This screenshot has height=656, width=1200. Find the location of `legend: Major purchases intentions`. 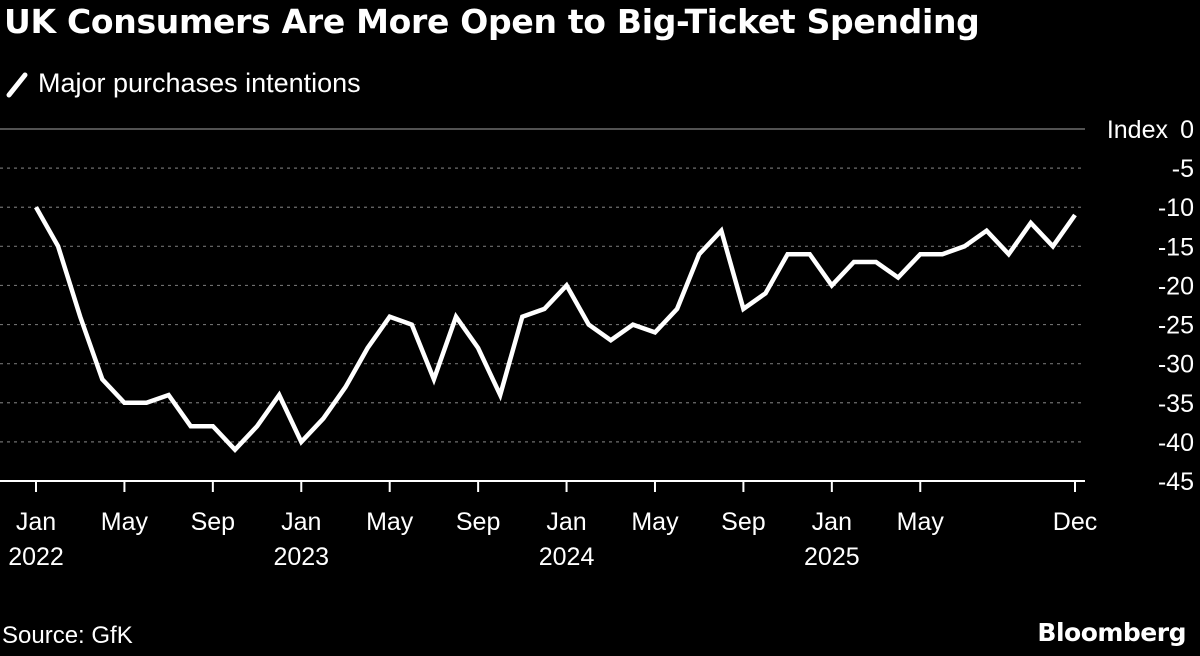

legend: Major purchases intentions is located at coordinates (183, 83).